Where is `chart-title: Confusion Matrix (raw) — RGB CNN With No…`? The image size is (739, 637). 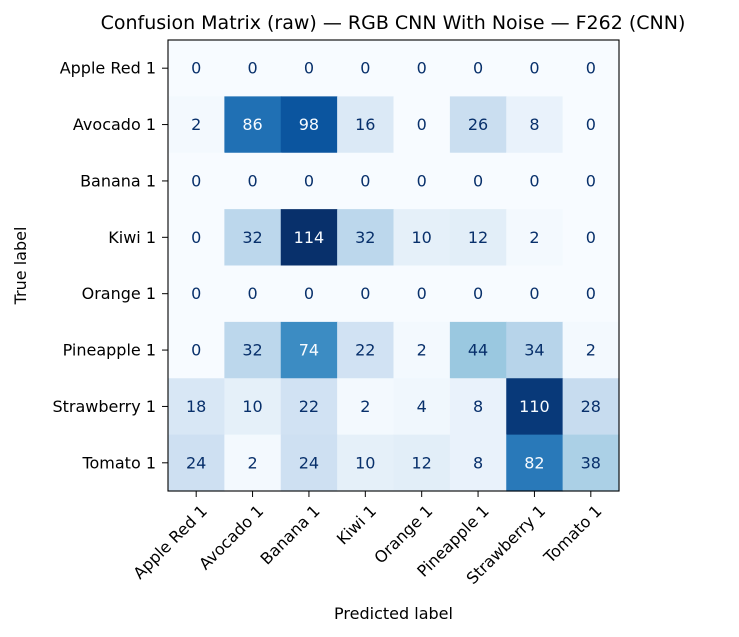
chart-title: Confusion Matrix (raw) — RGB CNN With No… is located at coordinates (393, 23).